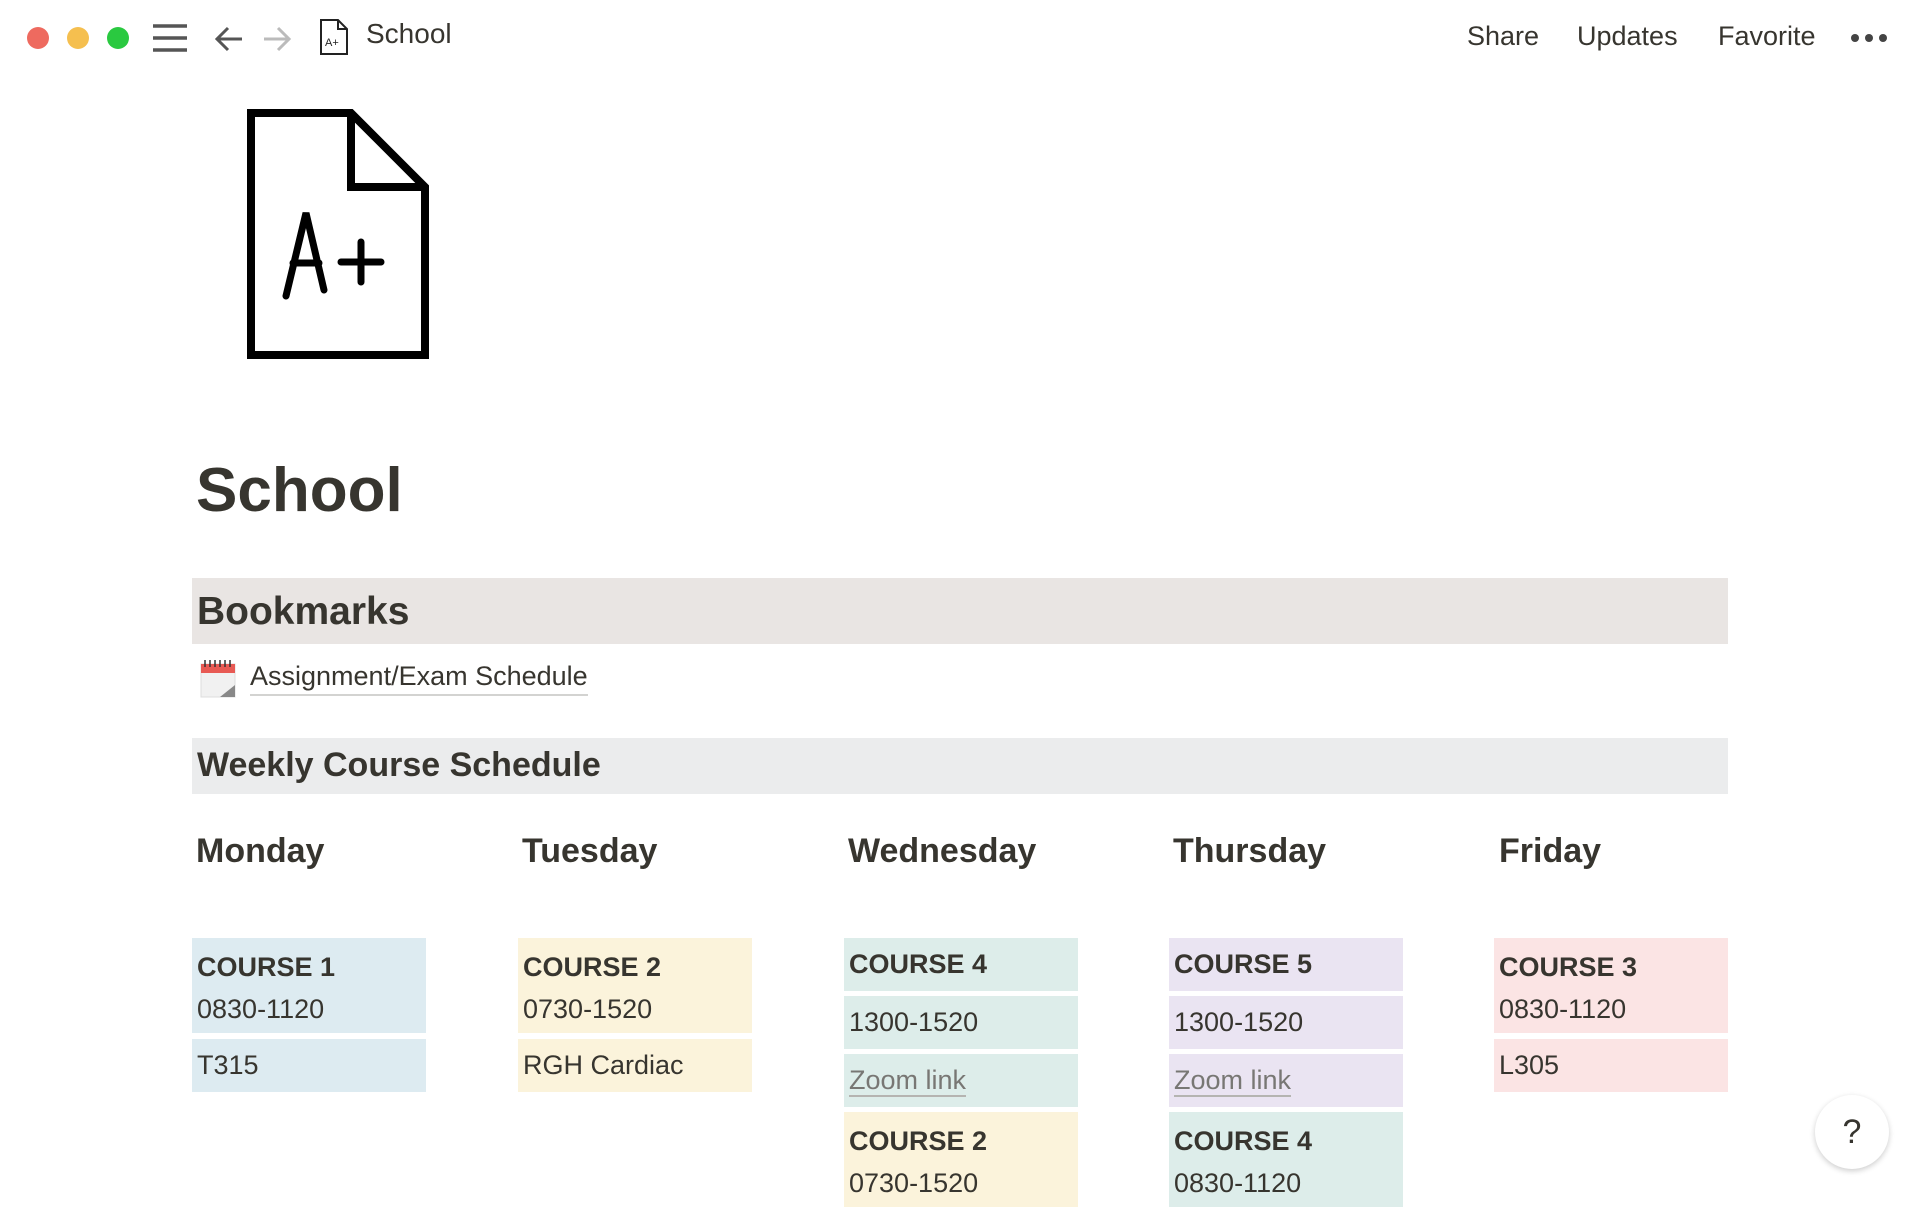 The width and height of the screenshot is (1920, 1207). Describe the element at coordinates (961, 1159) in the screenshot. I see `wednesday-course-card-2: COURSE 2 0730-1520` at that location.